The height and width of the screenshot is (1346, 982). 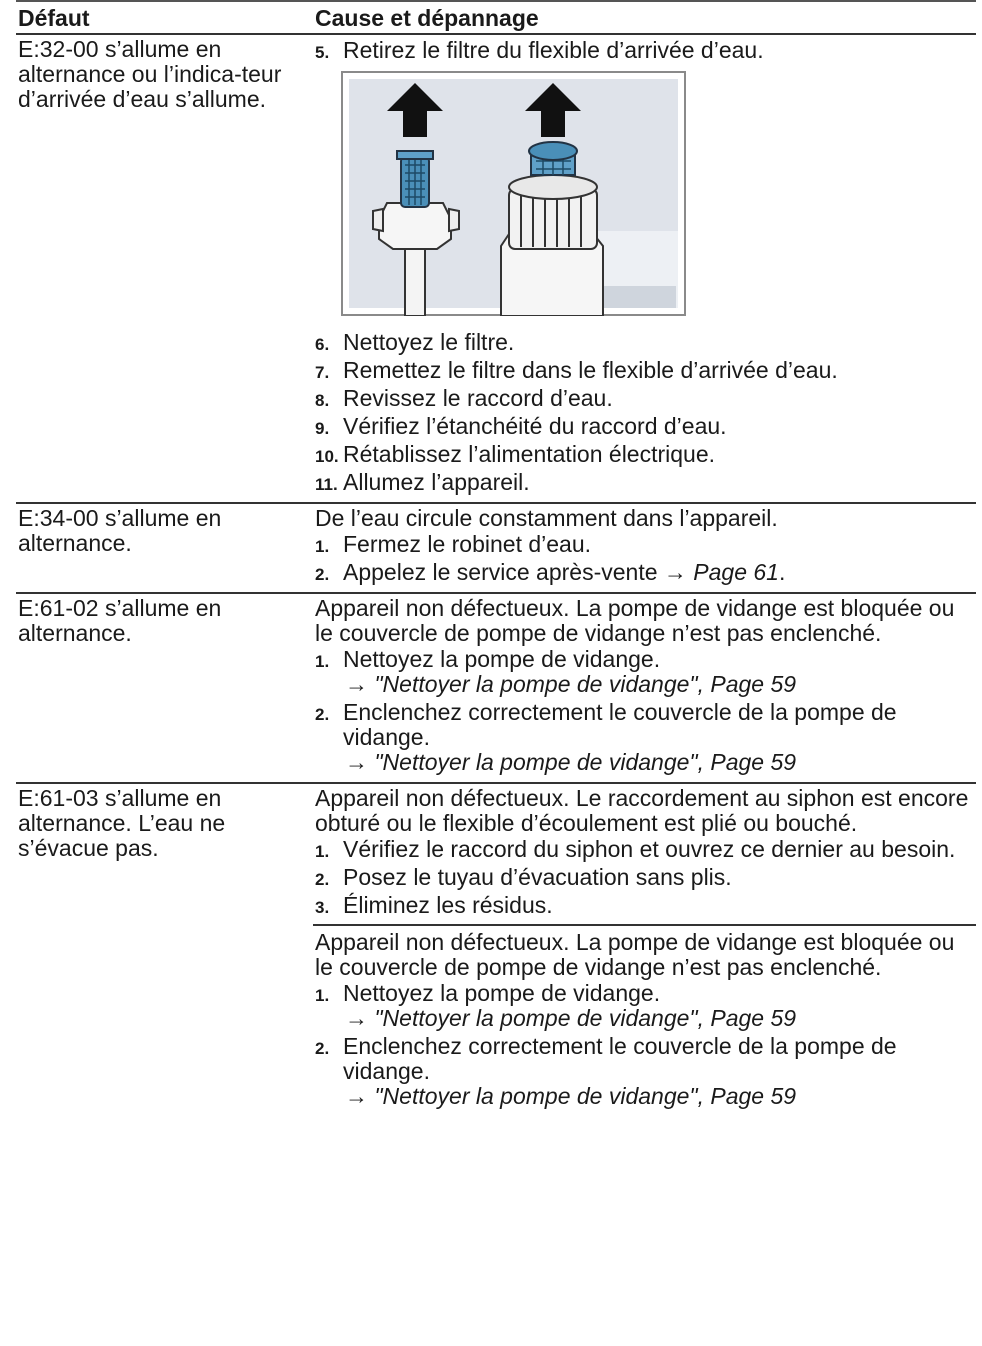 What do you see at coordinates (326, 484) in the screenshot?
I see `step-number: 11.` at bounding box center [326, 484].